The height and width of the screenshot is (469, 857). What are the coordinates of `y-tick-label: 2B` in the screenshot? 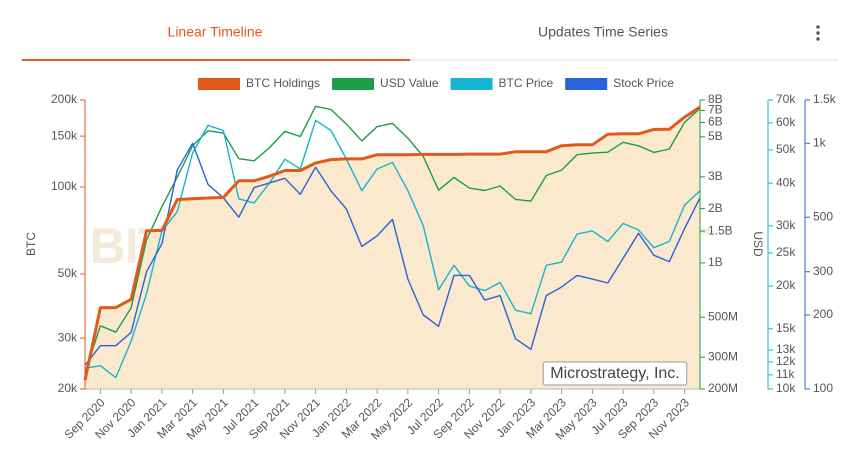 It's located at (715, 208).